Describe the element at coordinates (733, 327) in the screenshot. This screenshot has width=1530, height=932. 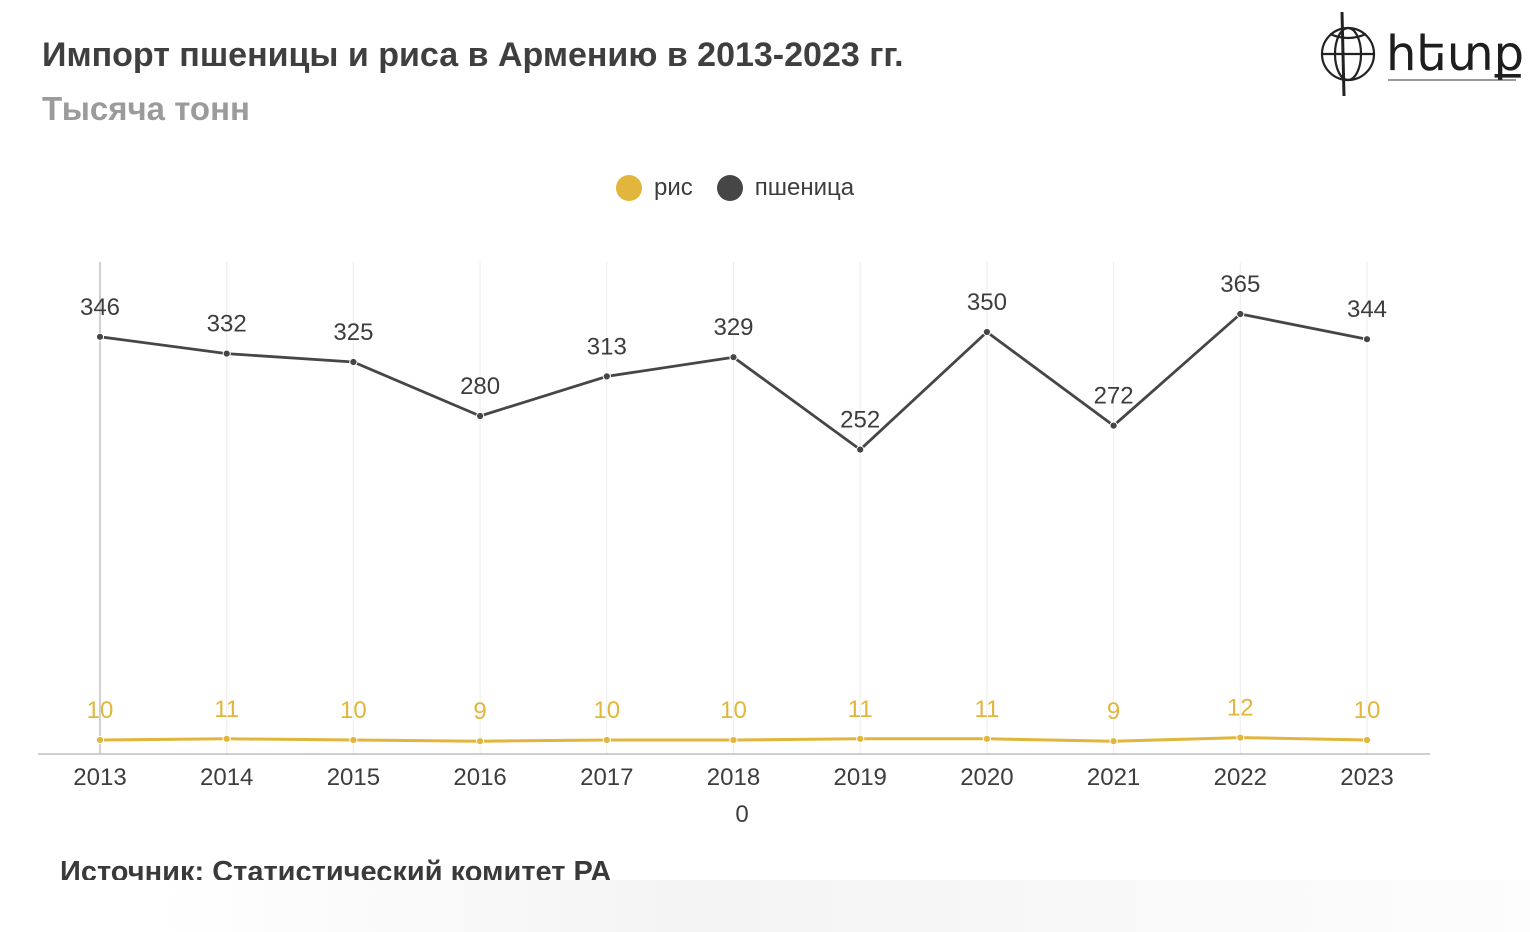
I see `data-label-wheat: 329` at that location.